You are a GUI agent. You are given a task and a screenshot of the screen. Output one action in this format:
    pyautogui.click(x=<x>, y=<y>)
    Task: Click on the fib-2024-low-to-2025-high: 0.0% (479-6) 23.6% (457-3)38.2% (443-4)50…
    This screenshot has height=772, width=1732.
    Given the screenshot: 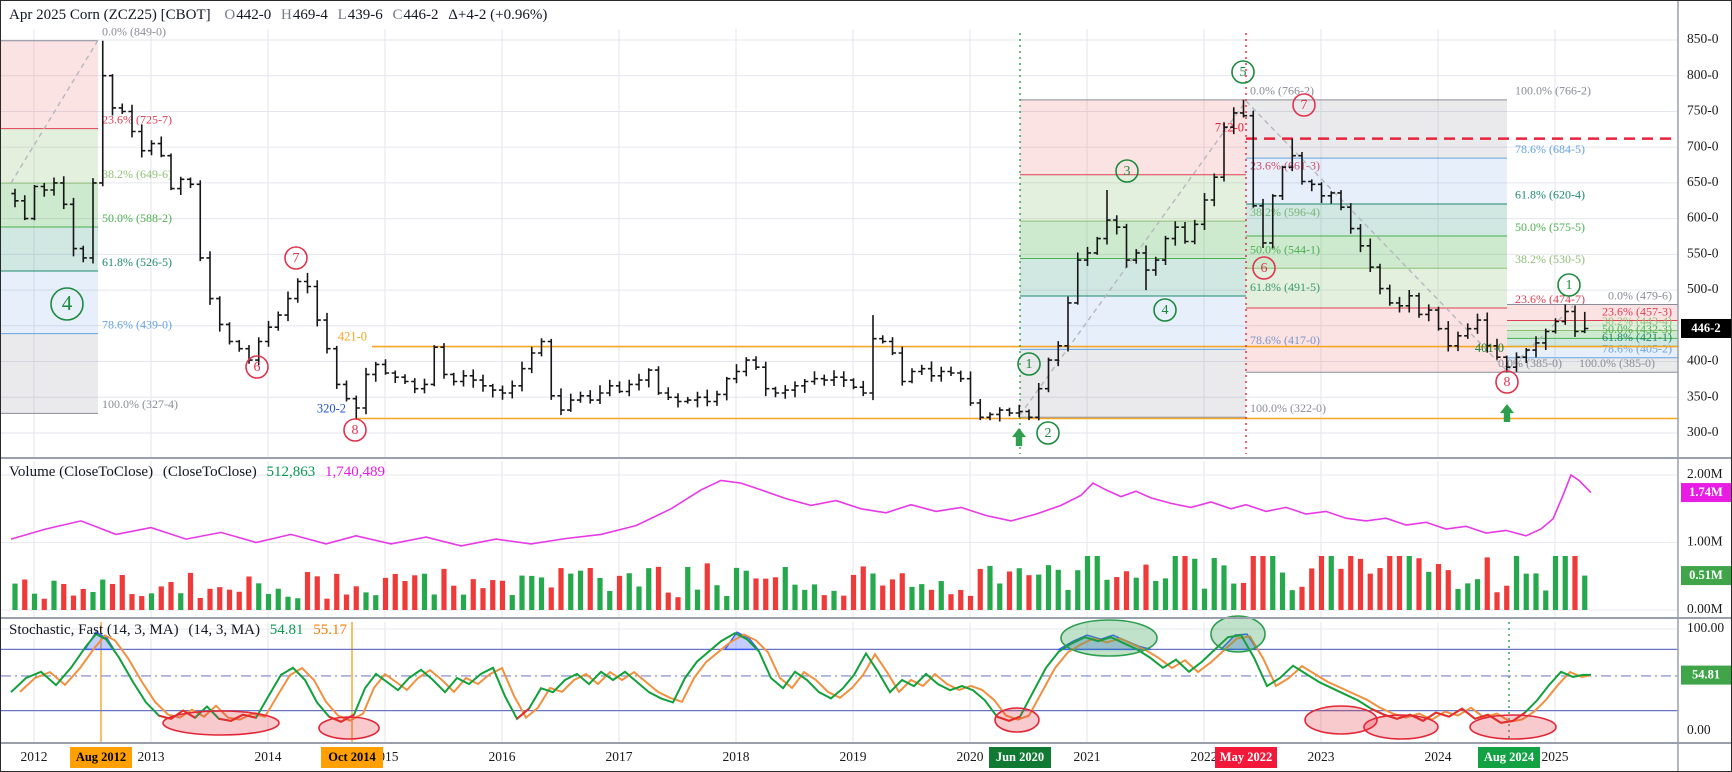 What is the action you would take?
    pyautogui.click(x=1592, y=330)
    